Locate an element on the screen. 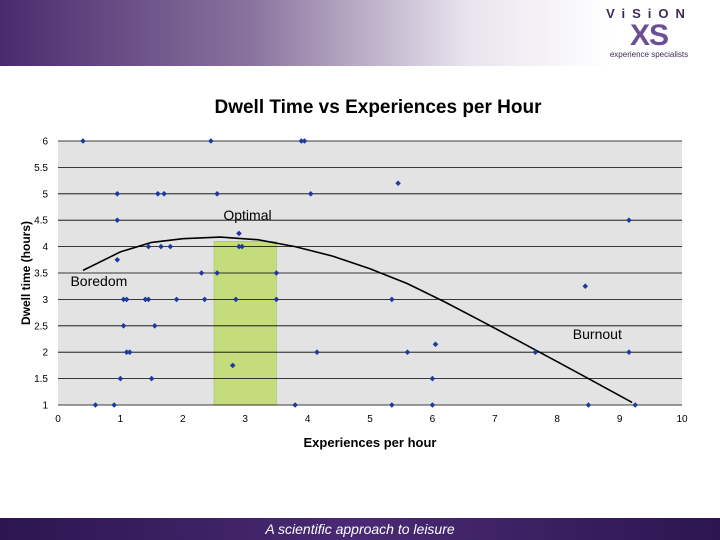 Image resolution: width=720 pixels, height=540 pixels. x-tick-label: 10 is located at coordinates (682, 419).